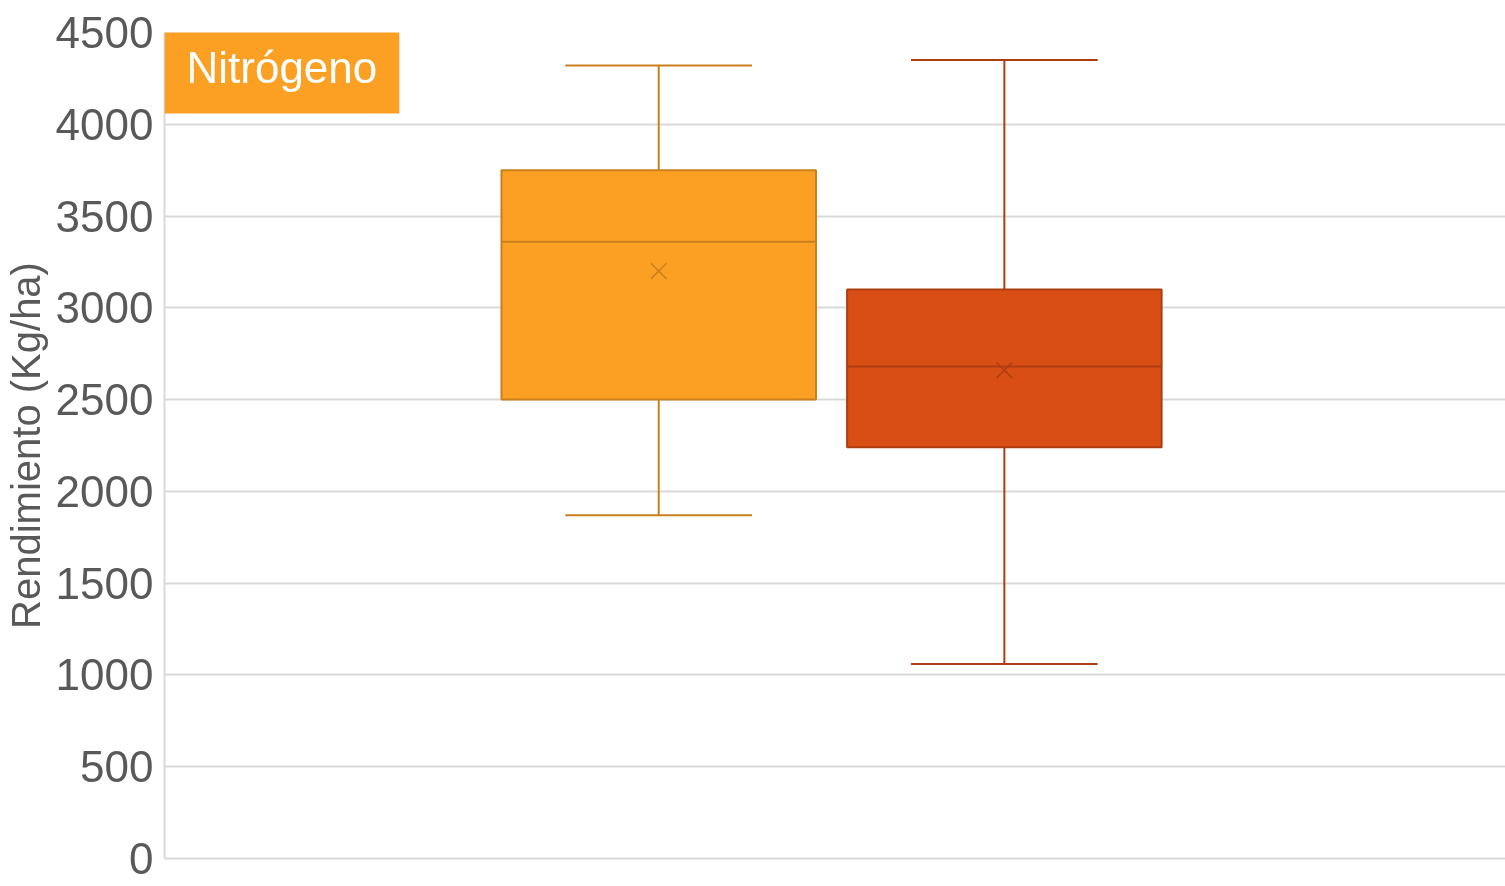 The width and height of the screenshot is (1505, 886). I want to click on y-tick-label: 2000, so click(104, 491).